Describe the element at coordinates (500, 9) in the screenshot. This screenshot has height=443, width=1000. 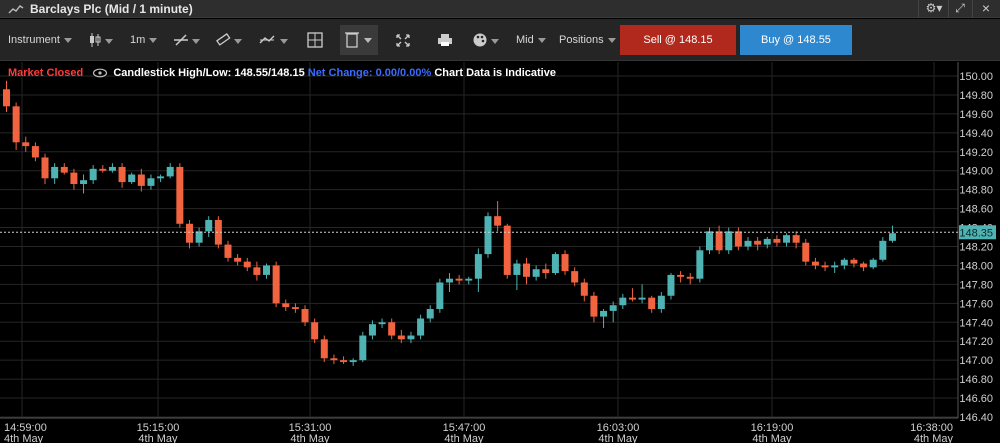
I see `window-titlebar: Barclays Plc (Mid / 1 minute) ⚙▾ ⤢ ×` at that location.